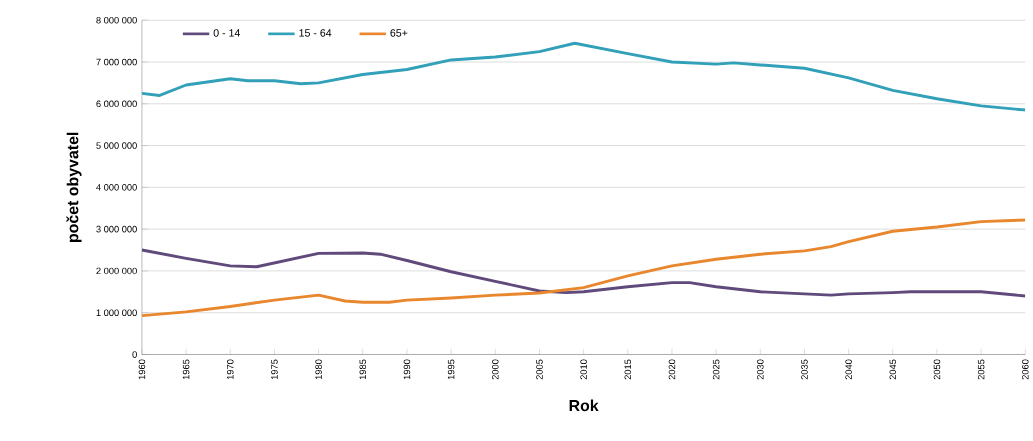  What do you see at coordinates (363, 369) in the screenshot?
I see `x-tick-label: 1985` at bounding box center [363, 369].